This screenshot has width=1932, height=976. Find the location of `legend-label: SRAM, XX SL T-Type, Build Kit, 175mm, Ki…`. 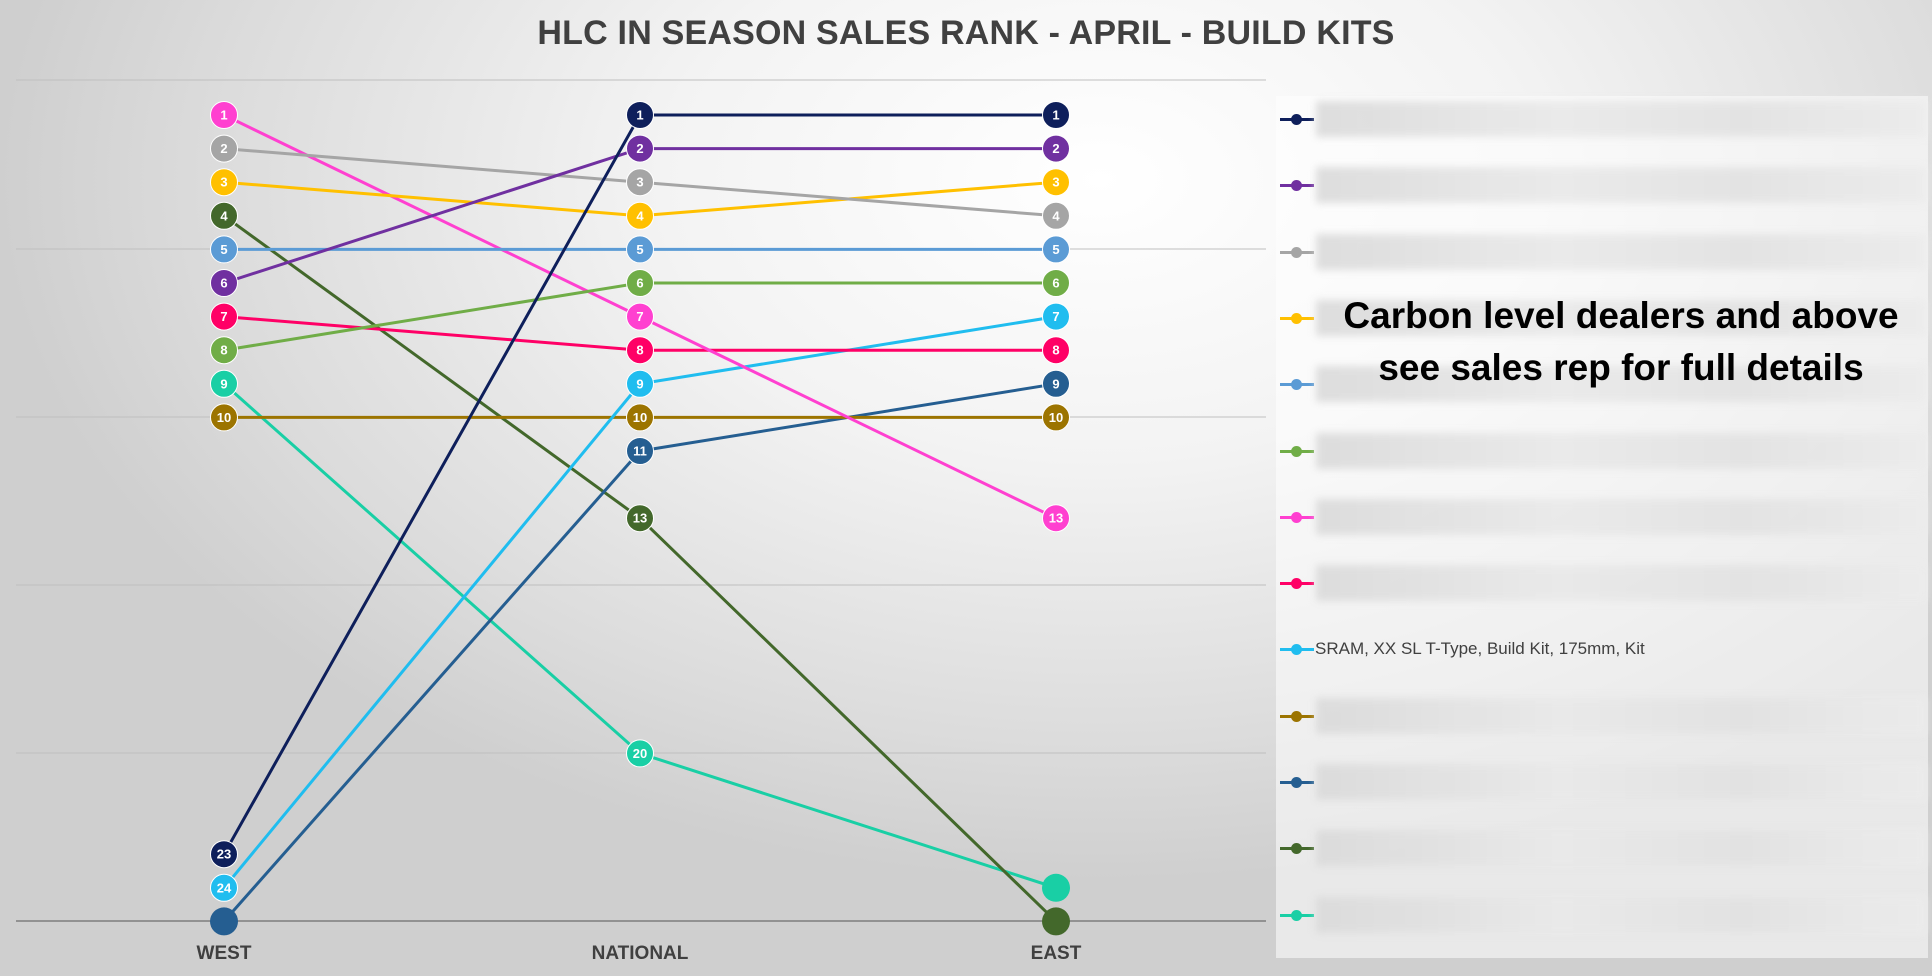

legend-label: SRAM, XX SL T-Type, Build Kit, 175mm, Ki… is located at coordinates (1480, 648).